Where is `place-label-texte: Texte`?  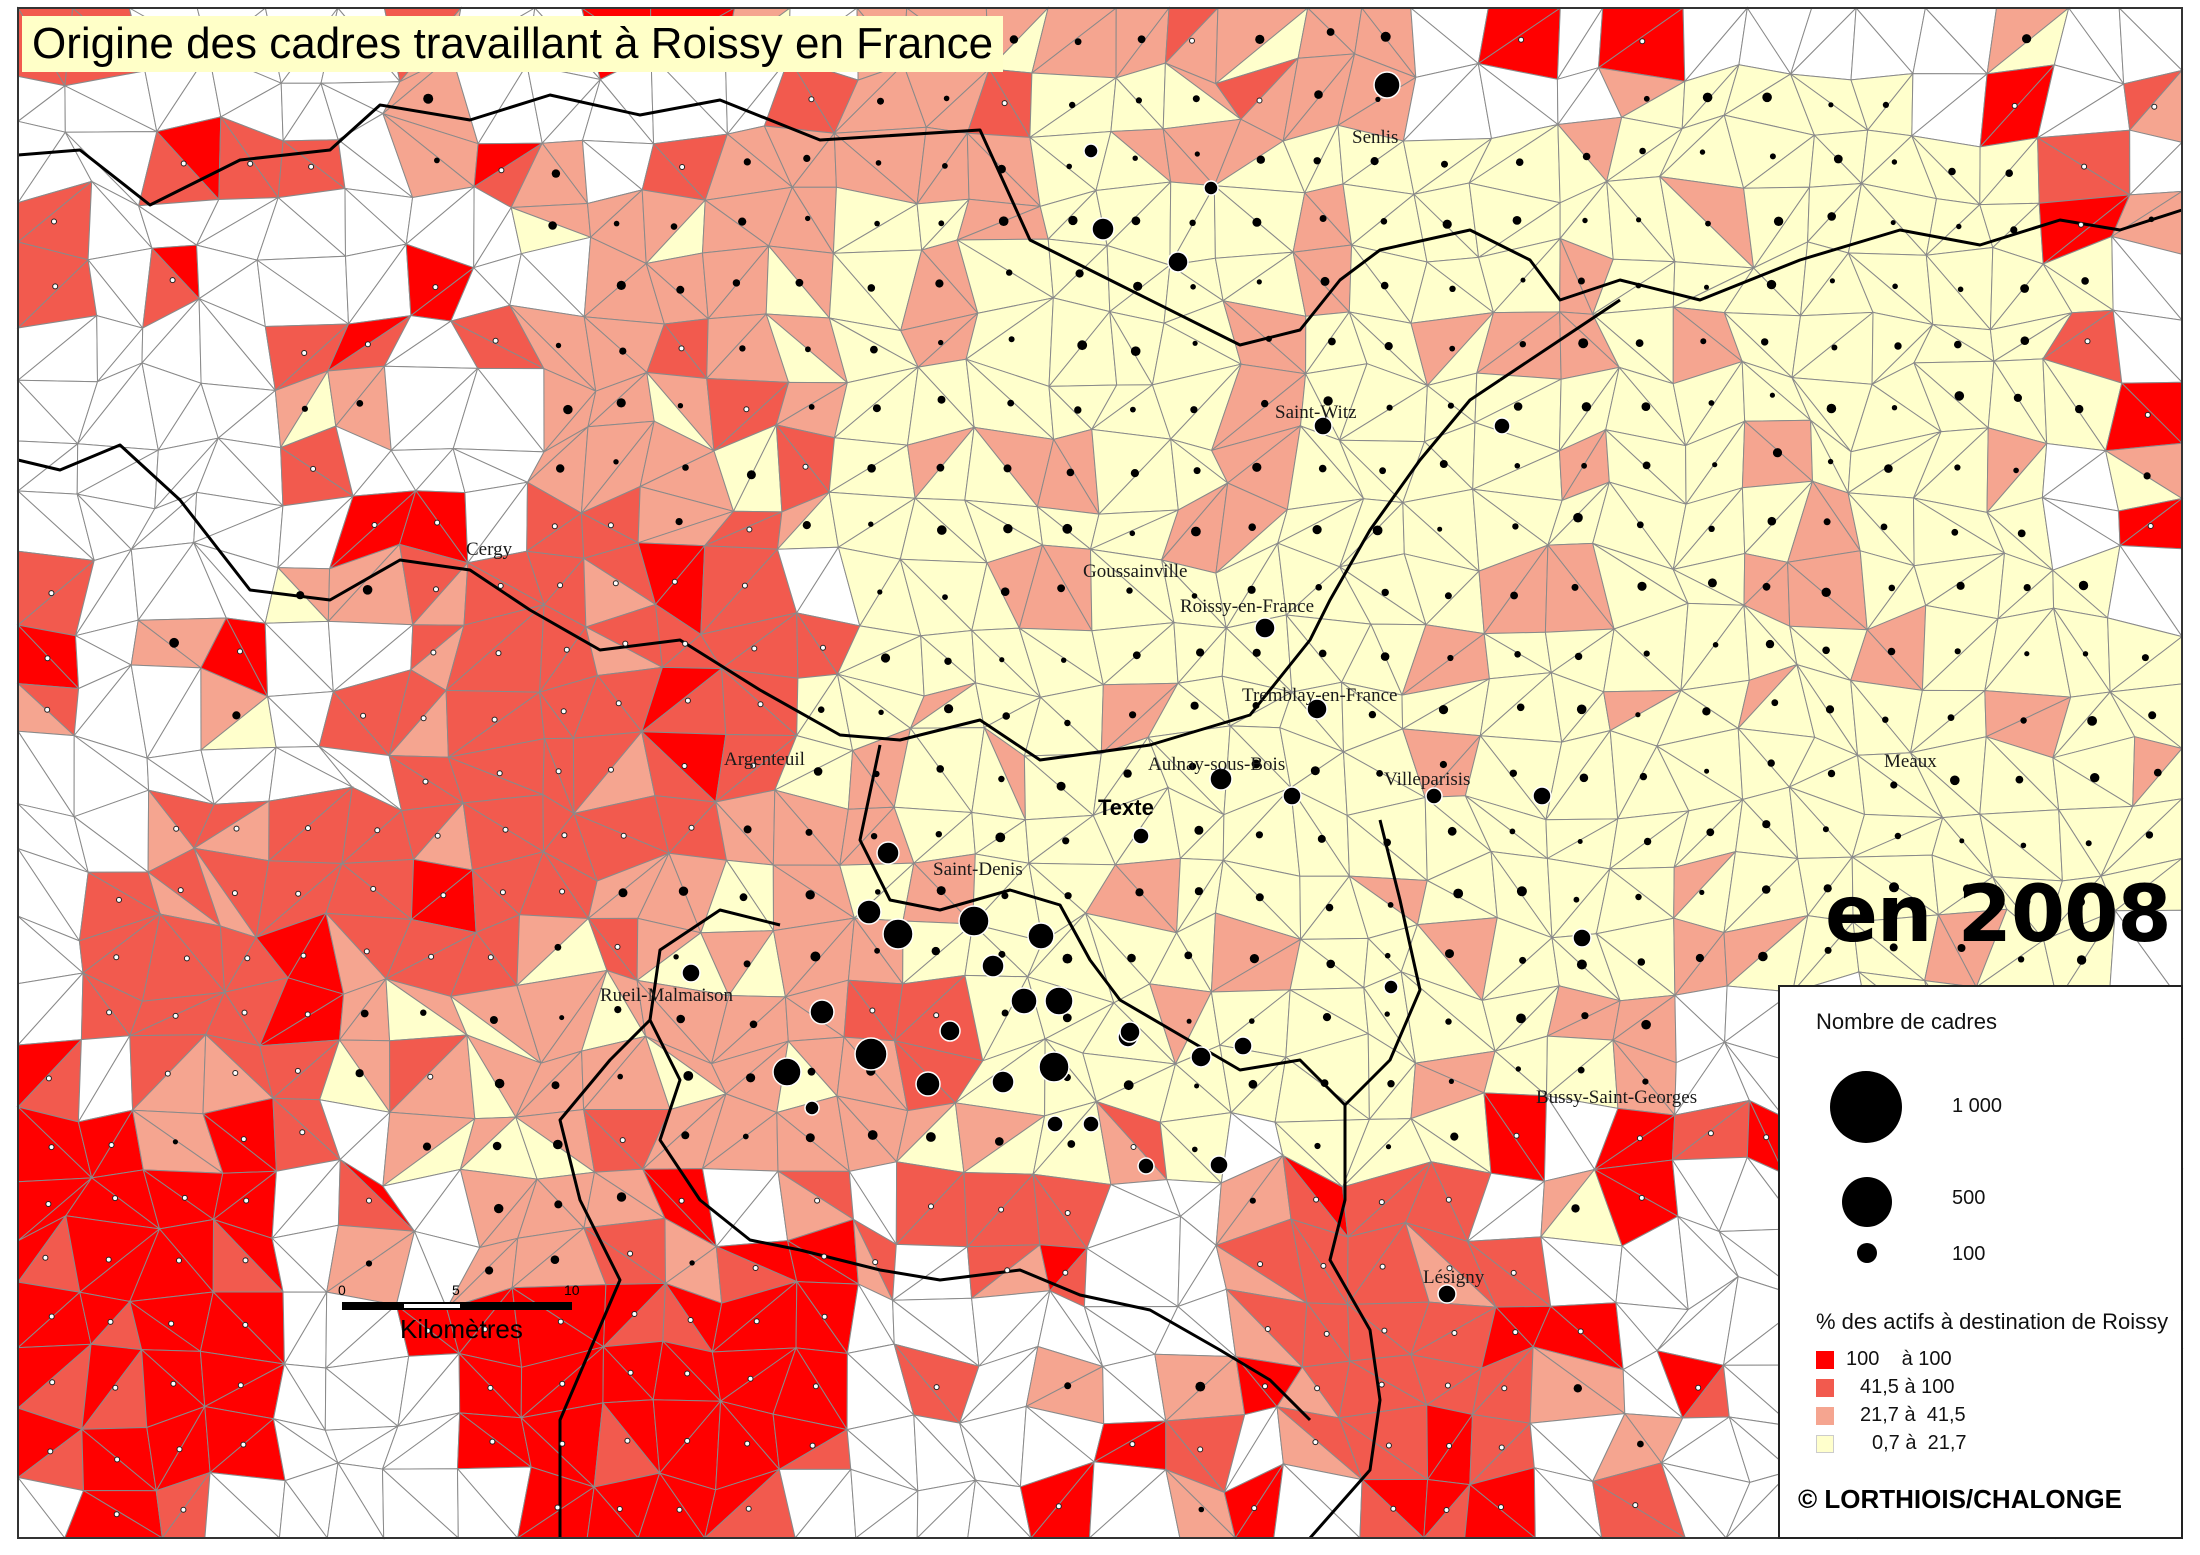
place-label-texte: Texte is located at coordinates (1126, 807).